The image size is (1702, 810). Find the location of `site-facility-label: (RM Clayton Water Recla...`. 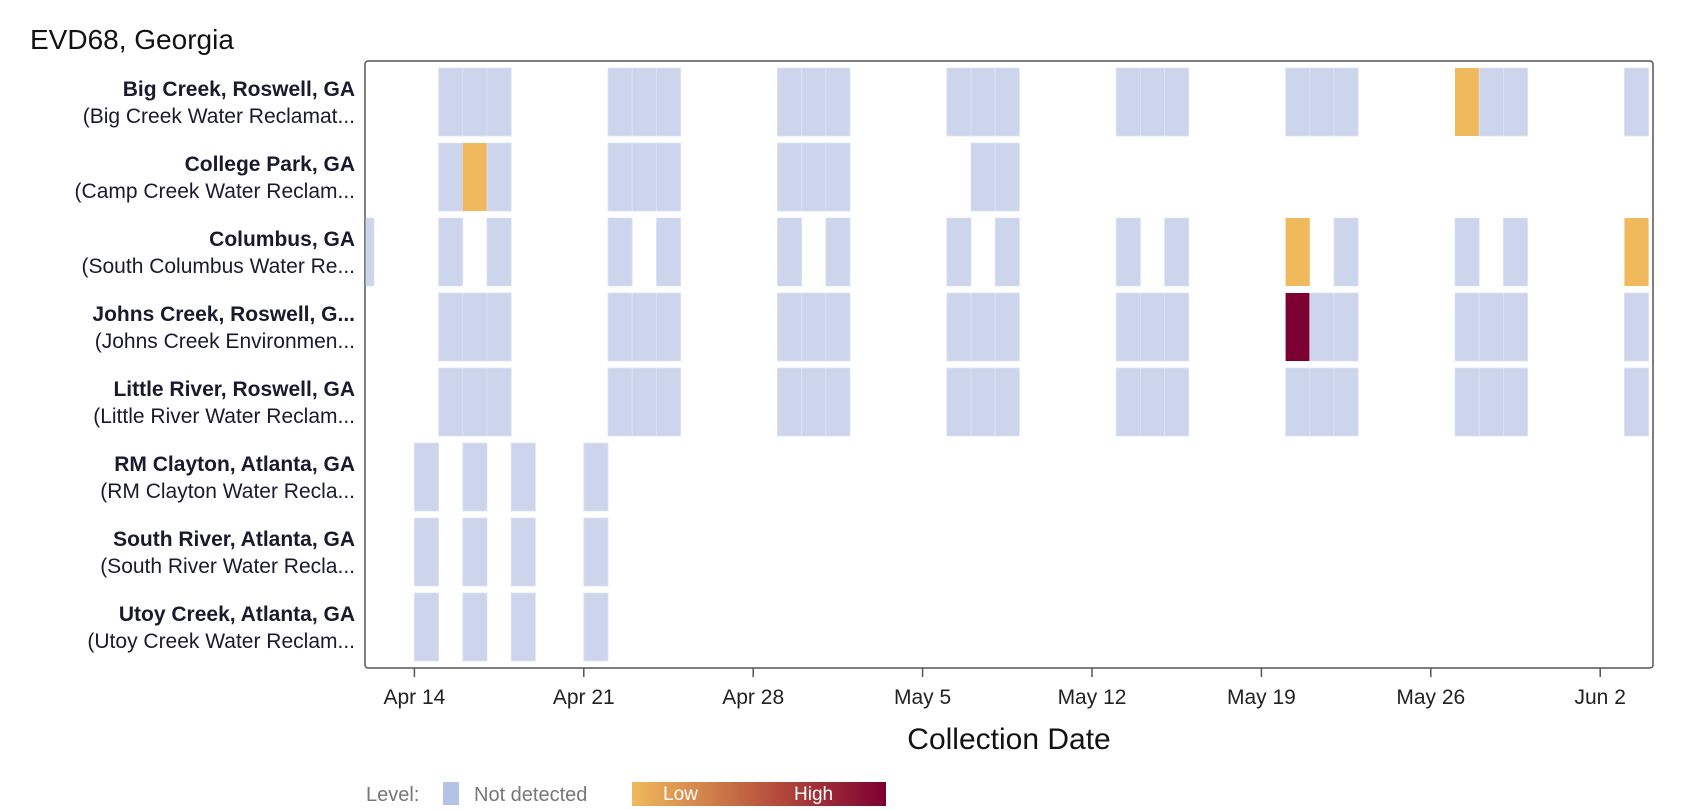

site-facility-label: (RM Clayton Water Recla... is located at coordinates (227, 491).